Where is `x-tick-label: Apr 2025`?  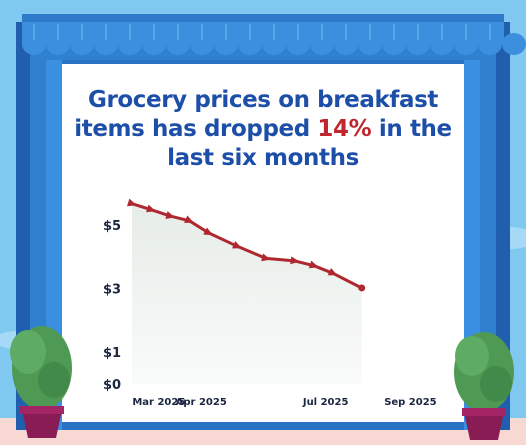 x-tick-label: Apr 2025 is located at coordinates (201, 402).